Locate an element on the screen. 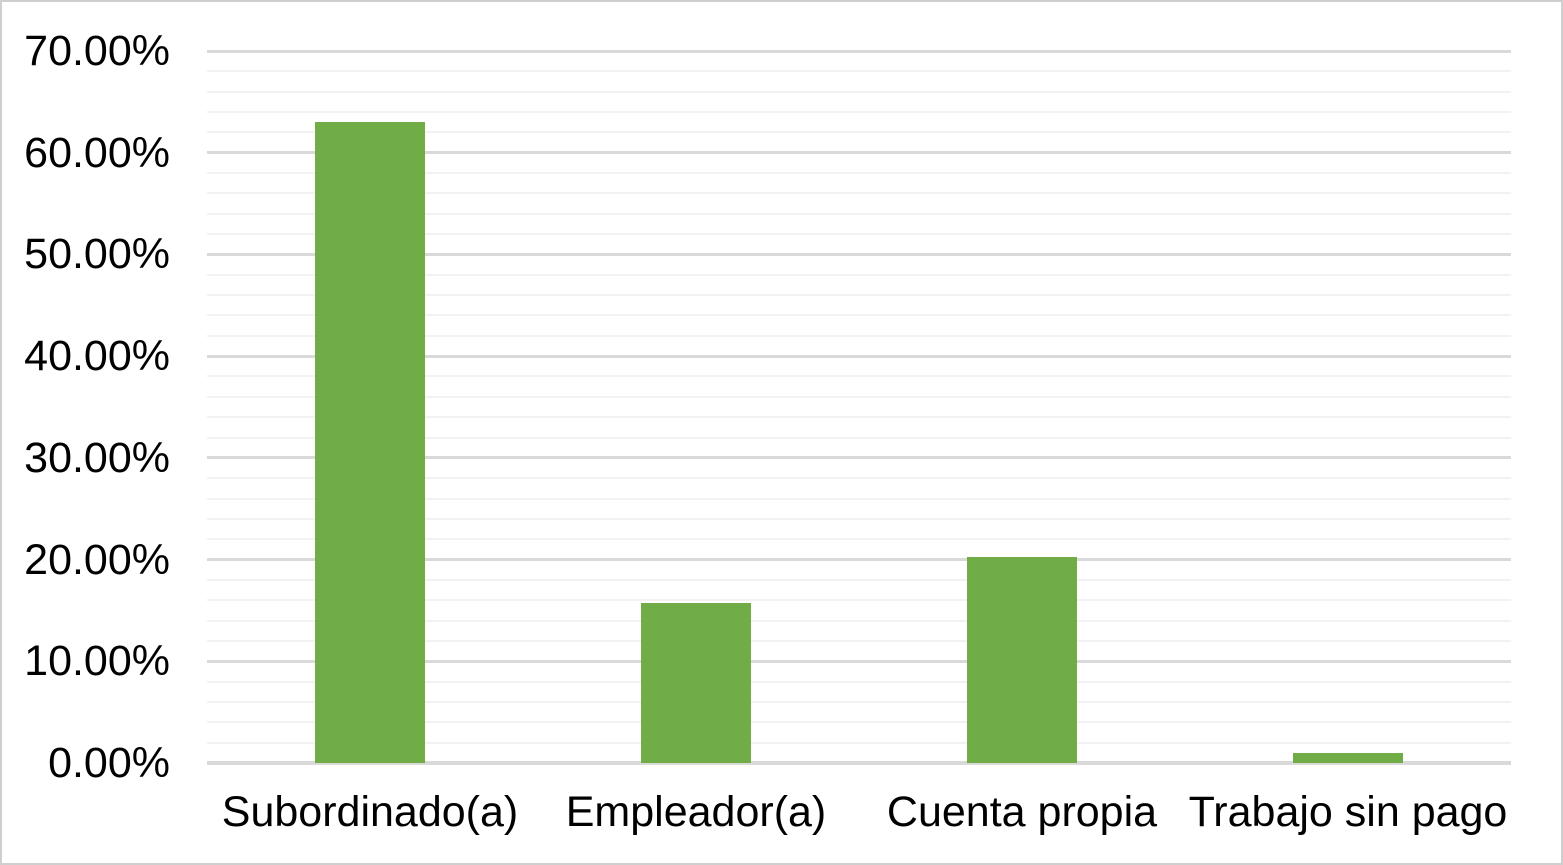  x-category-label-trabajo-sin-pago: Trabajo sin pago is located at coordinates (1348, 812).